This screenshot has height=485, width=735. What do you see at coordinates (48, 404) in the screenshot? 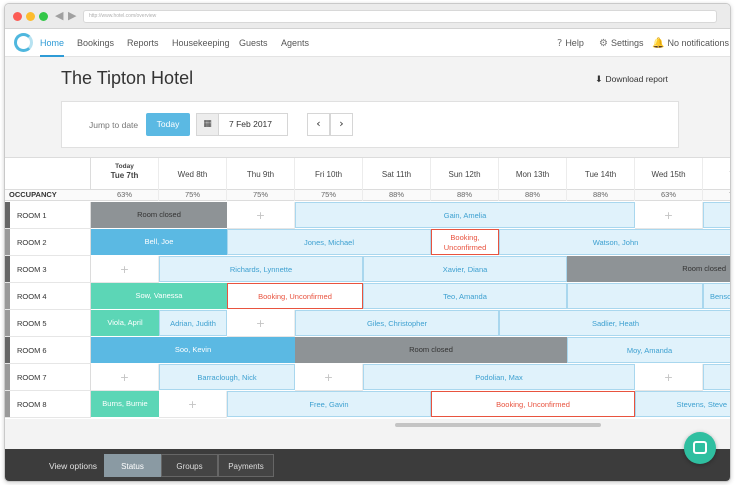
I see `room-label: ROOM 8` at bounding box center [48, 404].